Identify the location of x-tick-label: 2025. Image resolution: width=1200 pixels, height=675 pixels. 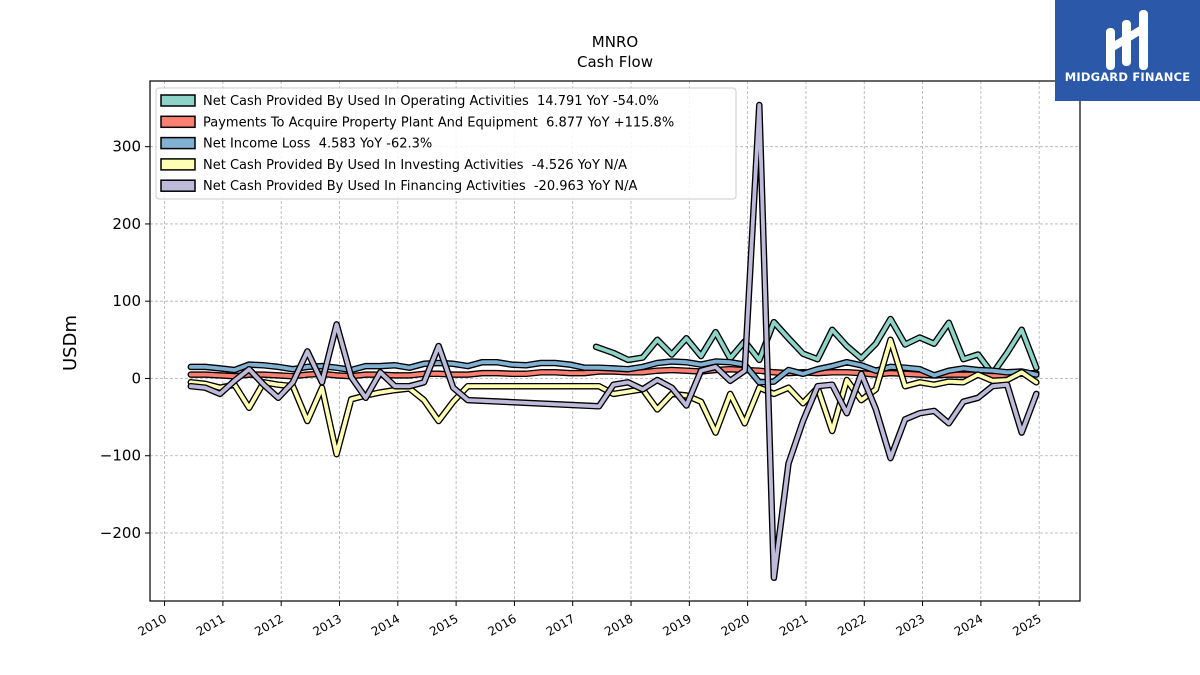
(1026, 624).